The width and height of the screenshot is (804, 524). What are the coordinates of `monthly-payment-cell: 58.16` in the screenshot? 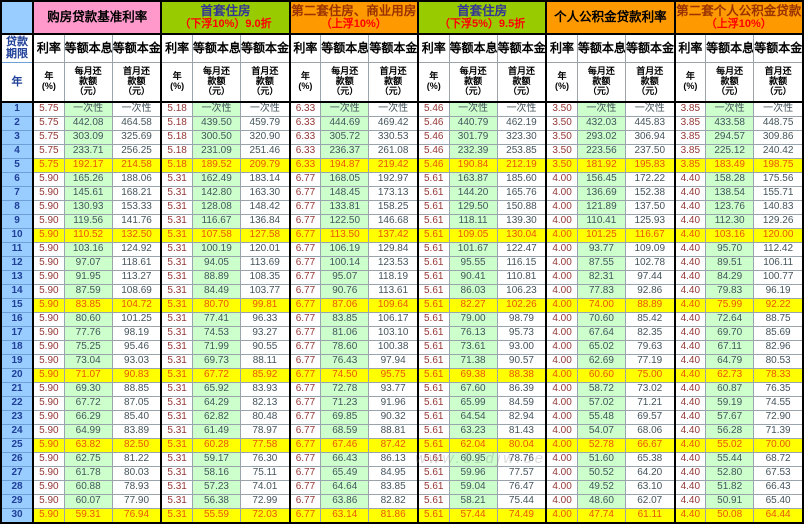 It's located at (216, 473).